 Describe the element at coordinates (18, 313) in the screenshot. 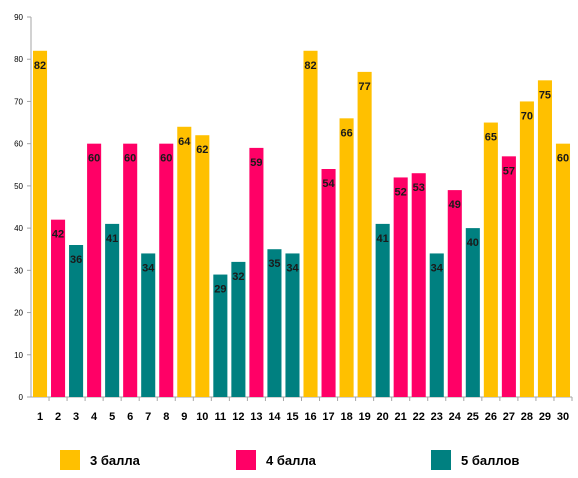

I see `y-tick-label: 20` at that location.